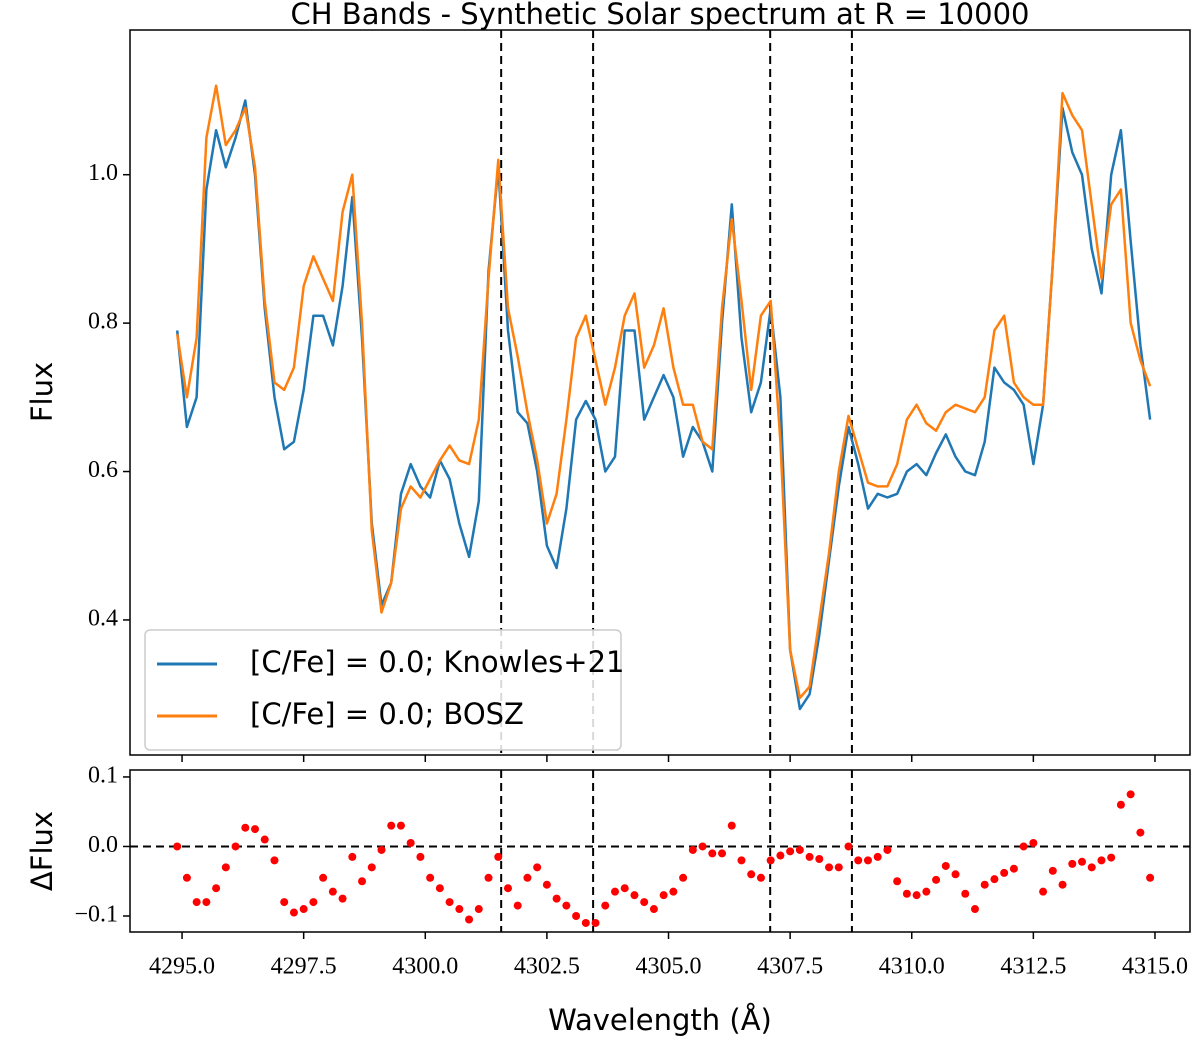 The width and height of the screenshot is (1200, 1048). What do you see at coordinates (103, 173) in the screenshot?
I see `y-tick-label: 1.0` at bounding box center [103, 173].